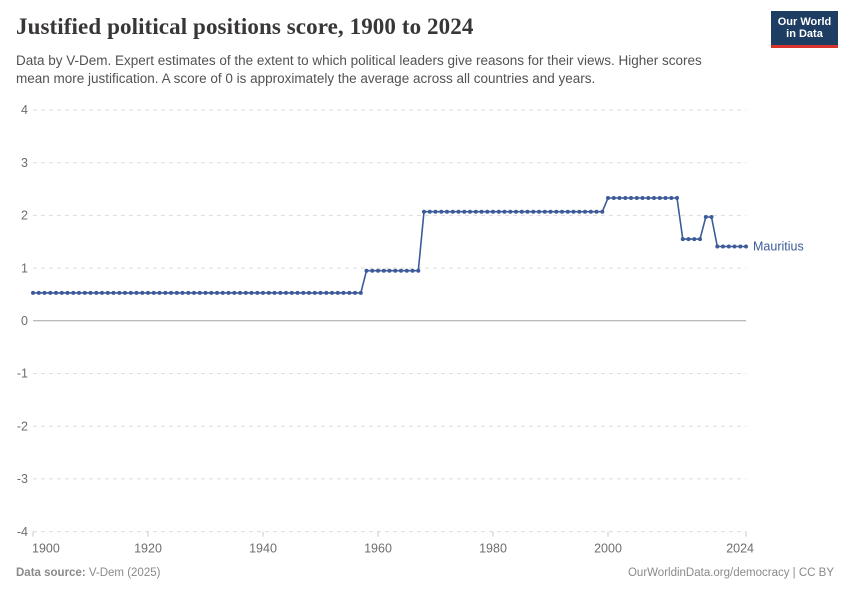  What do you see at coordinates (778, 247) in the screenshot?
I see `series-label: Mauritius` at bounding box center [778, 247].